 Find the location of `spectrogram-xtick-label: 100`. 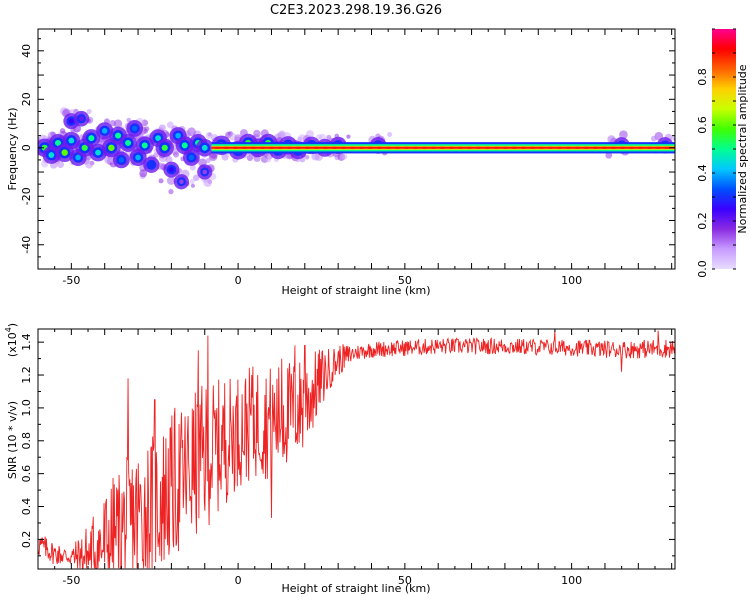

spectrogram-xtick-label: 100 is located at coordinates (571, 280).